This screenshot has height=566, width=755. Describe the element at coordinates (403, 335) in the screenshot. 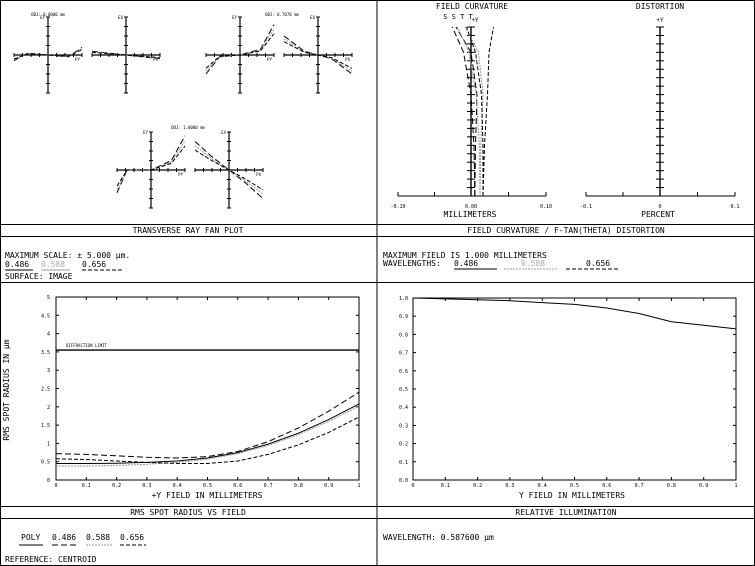

I see `illum-y-tick-label: 0.8` at that location.